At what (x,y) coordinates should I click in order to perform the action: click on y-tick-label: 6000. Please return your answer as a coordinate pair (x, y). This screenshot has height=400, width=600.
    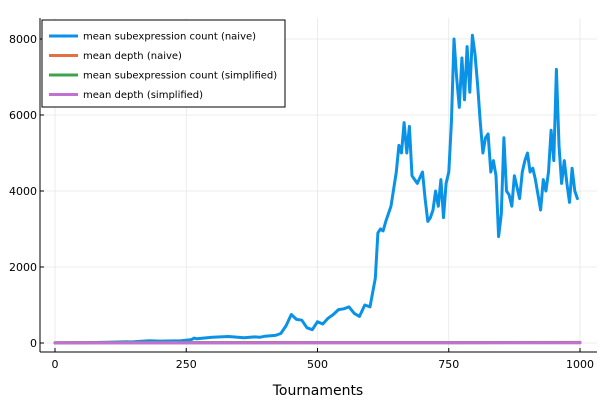
    Looking at the image, I should click on (23, 115).